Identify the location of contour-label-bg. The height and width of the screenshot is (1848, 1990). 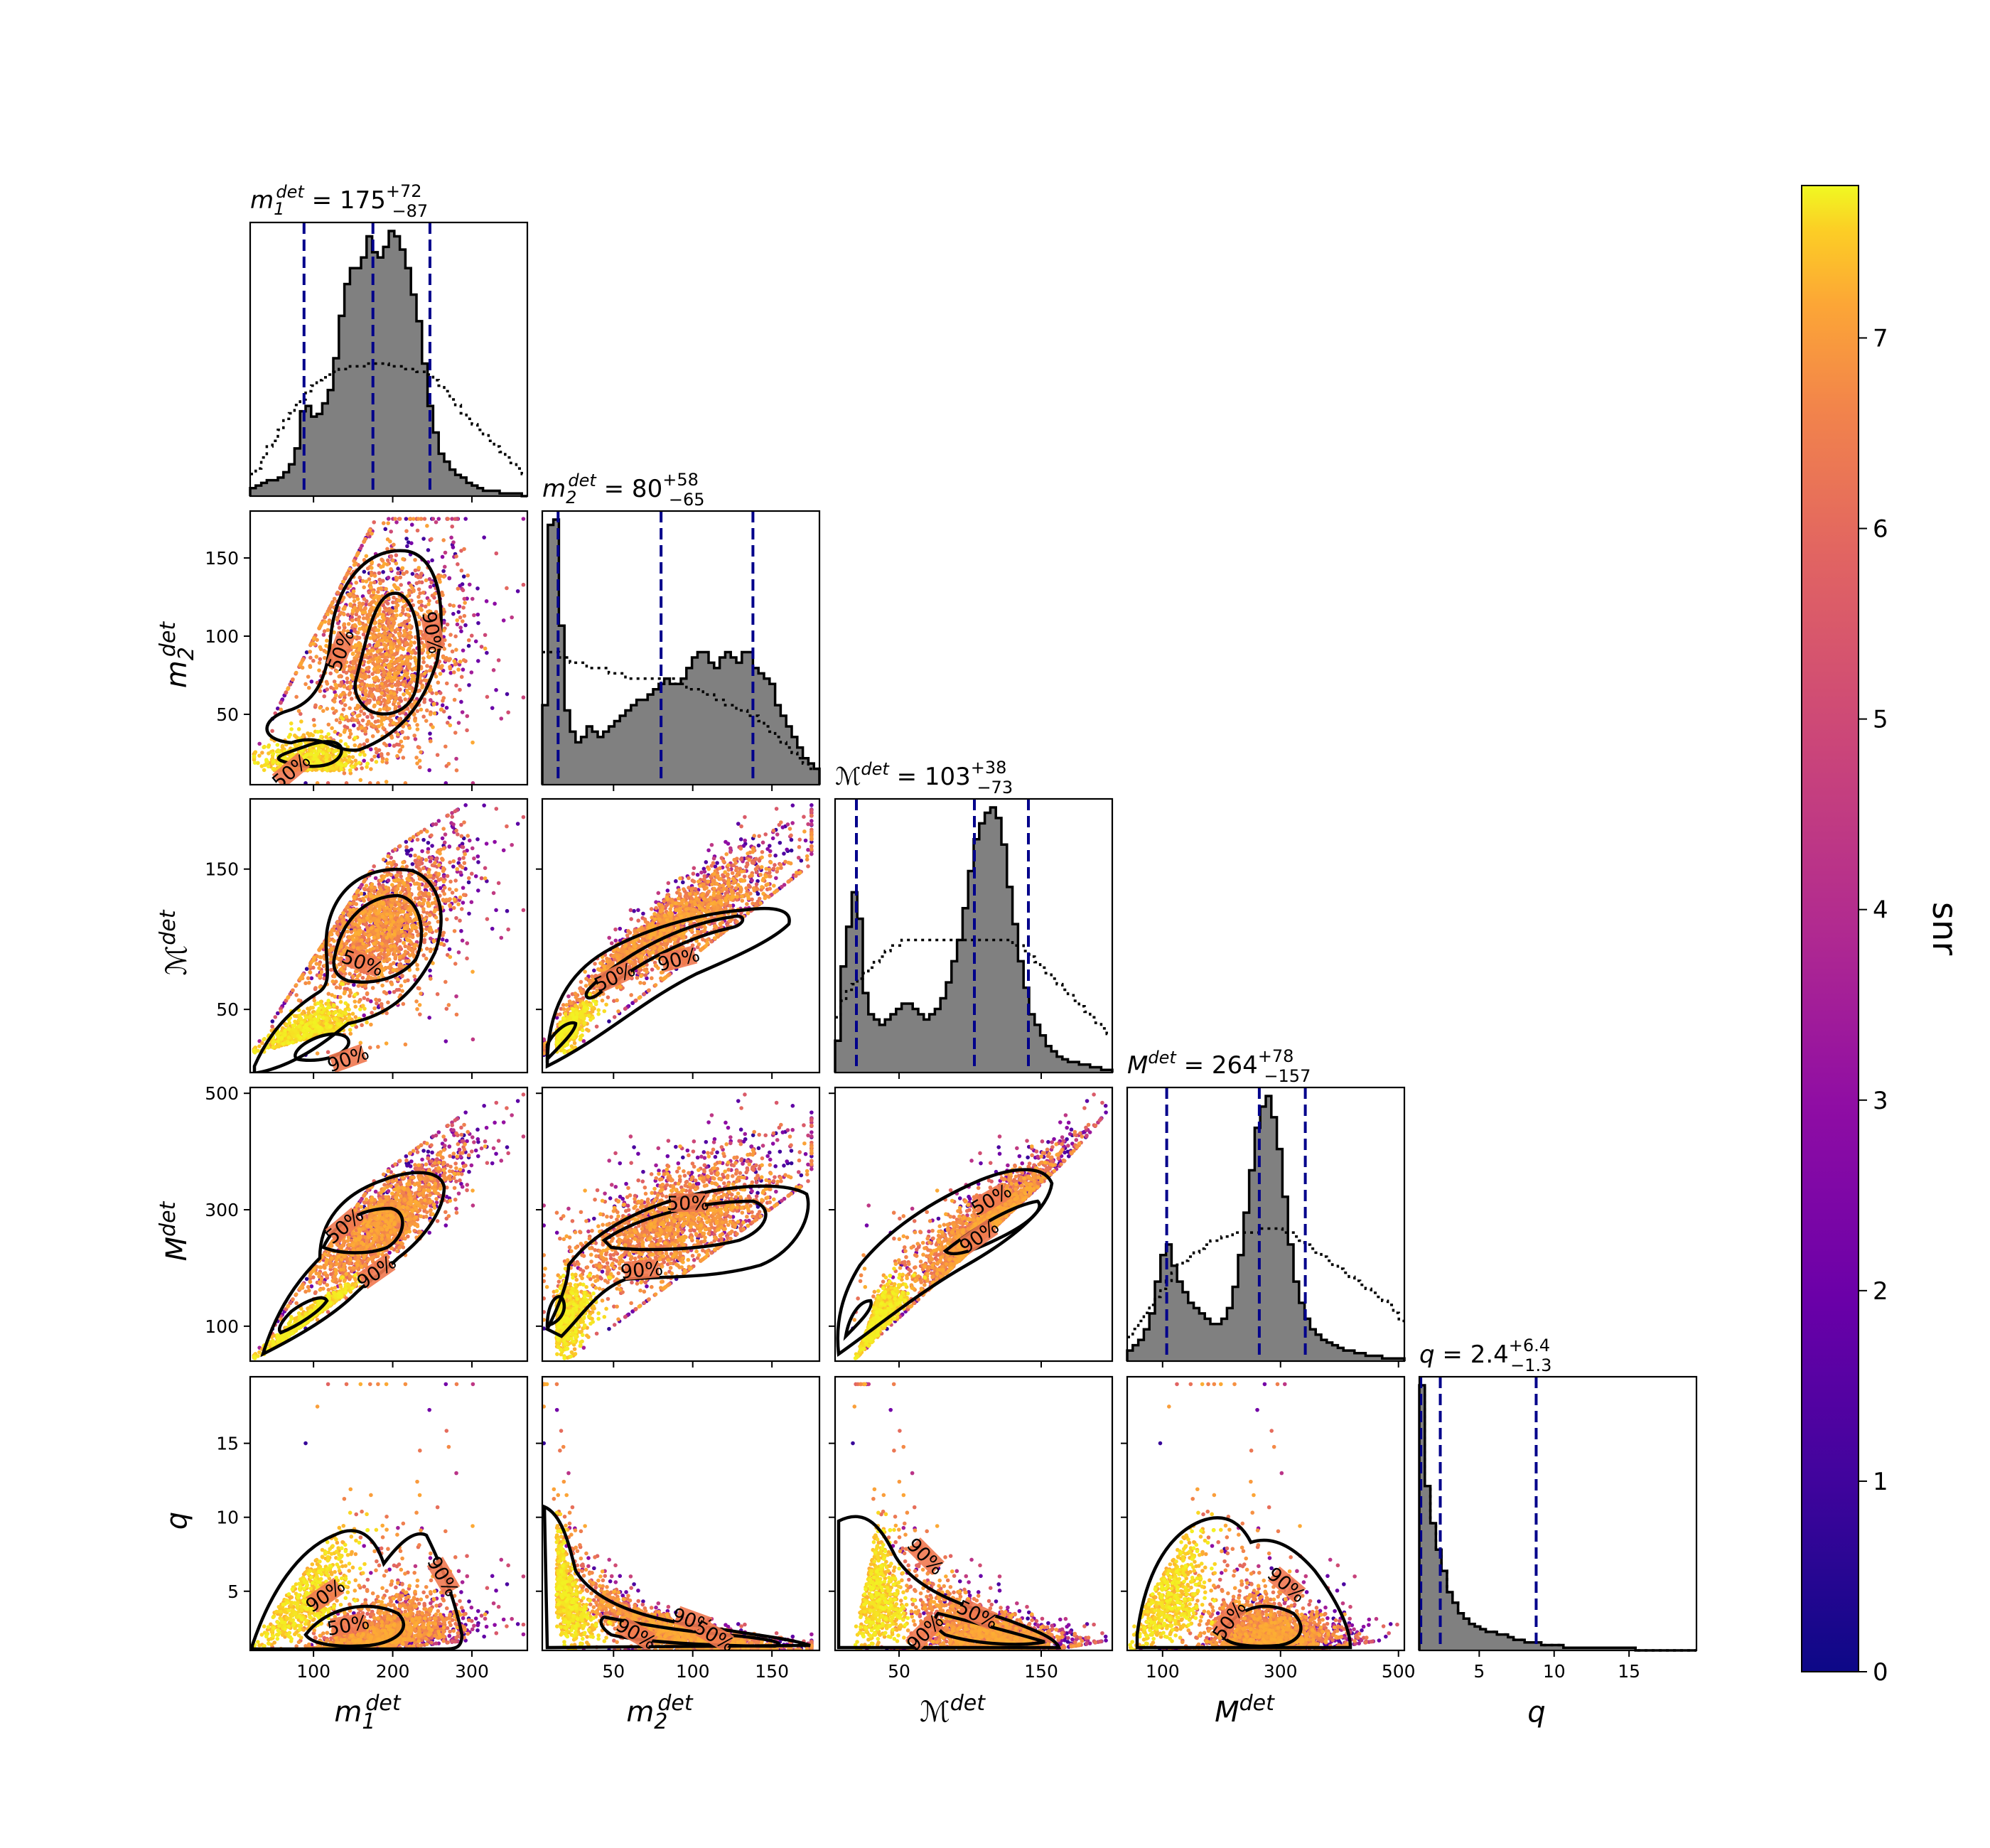
(341, 650).